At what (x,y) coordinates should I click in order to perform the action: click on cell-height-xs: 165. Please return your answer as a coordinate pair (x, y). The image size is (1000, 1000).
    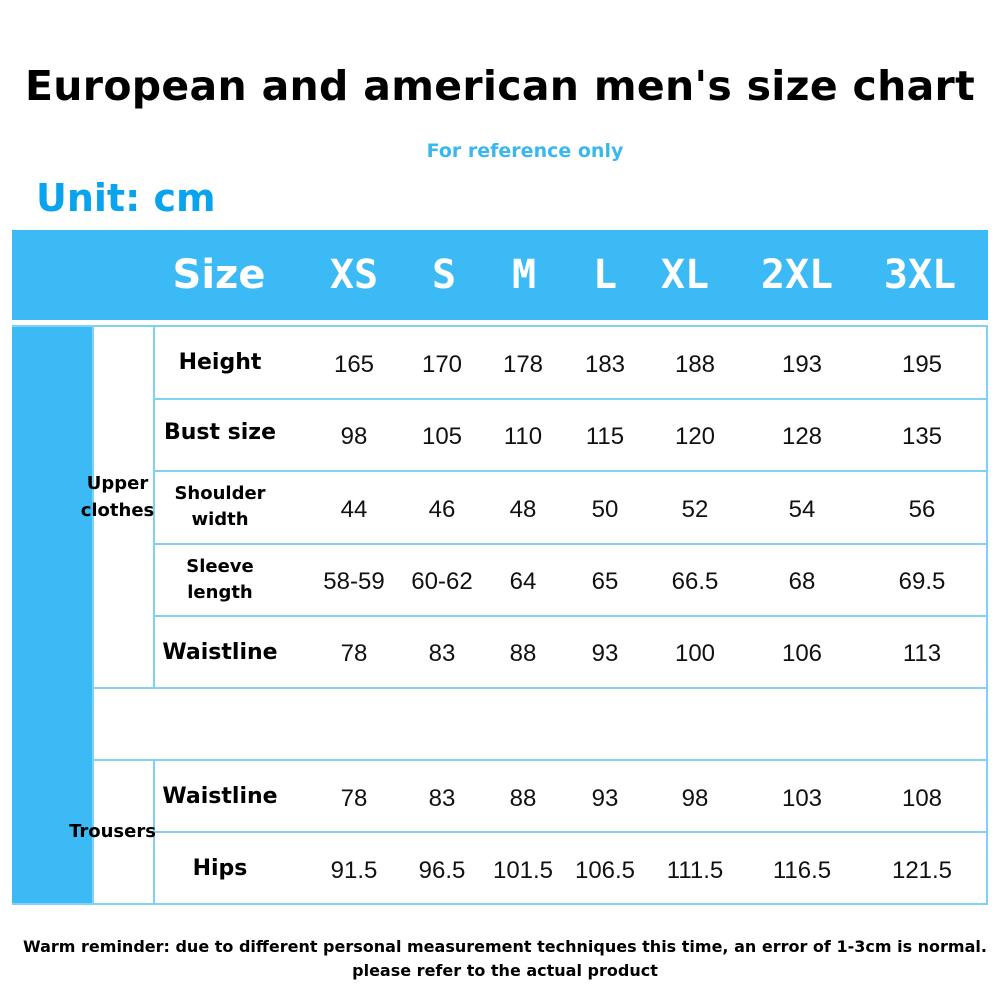
    Looking at the image, I should click on (354, 364).